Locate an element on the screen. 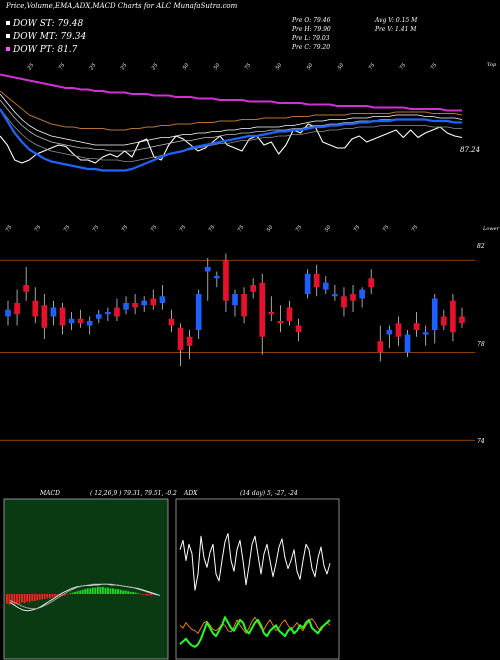  bottom-tick-label: 50 is located at coordinates (270, 228).